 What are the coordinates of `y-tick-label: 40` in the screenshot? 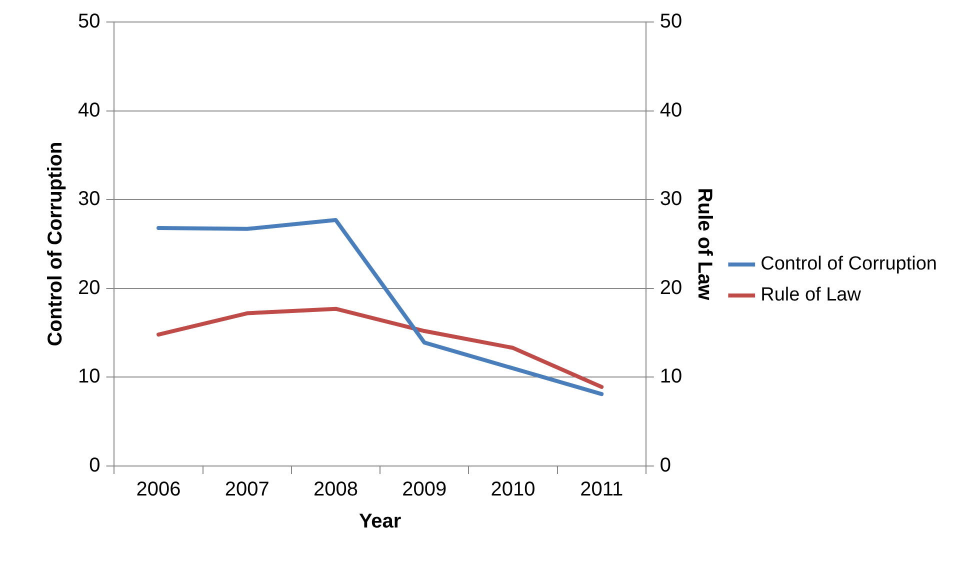 It's located at (89, 110).